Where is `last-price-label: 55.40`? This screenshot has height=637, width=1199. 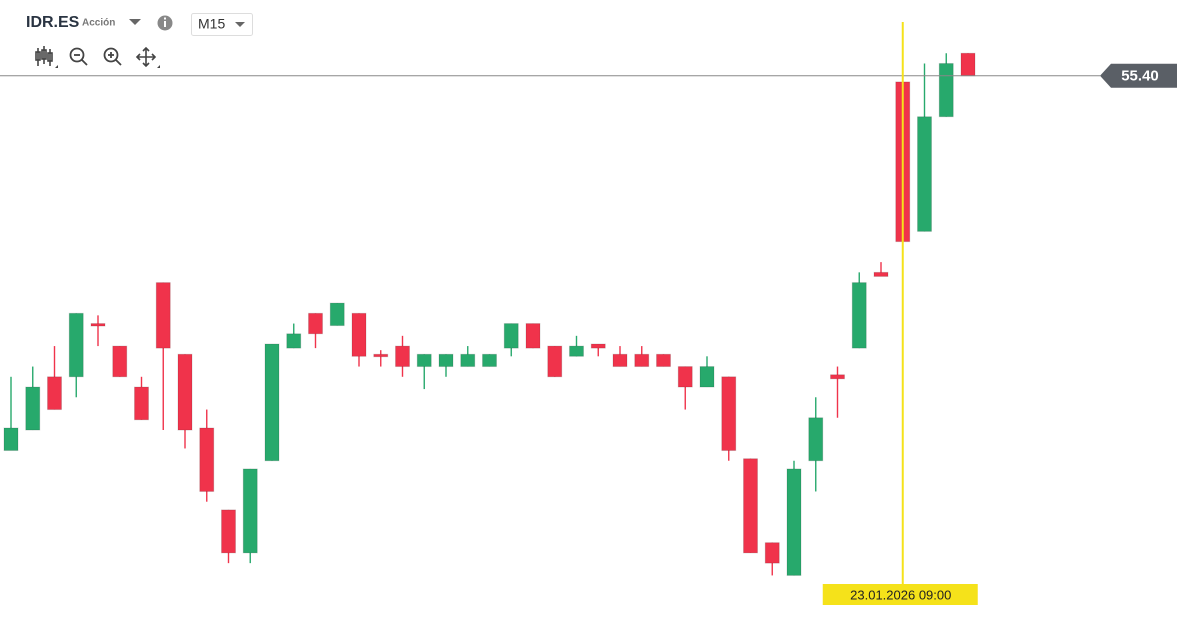 last-price-label: 55.40 is located at coordinates (1140, 76).